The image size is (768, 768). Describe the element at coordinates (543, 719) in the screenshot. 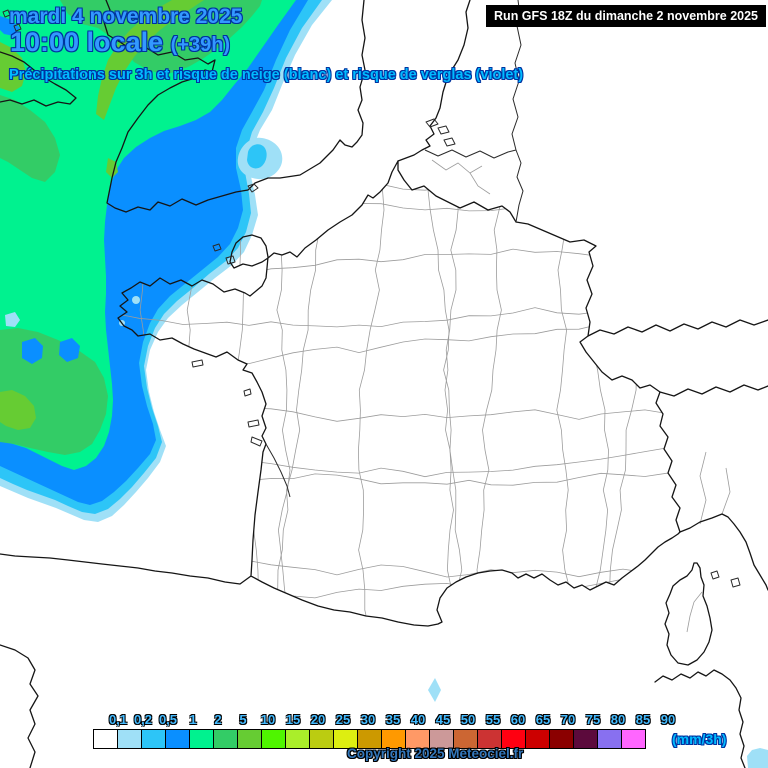

I see `legend-scale-label: 65` at that location.